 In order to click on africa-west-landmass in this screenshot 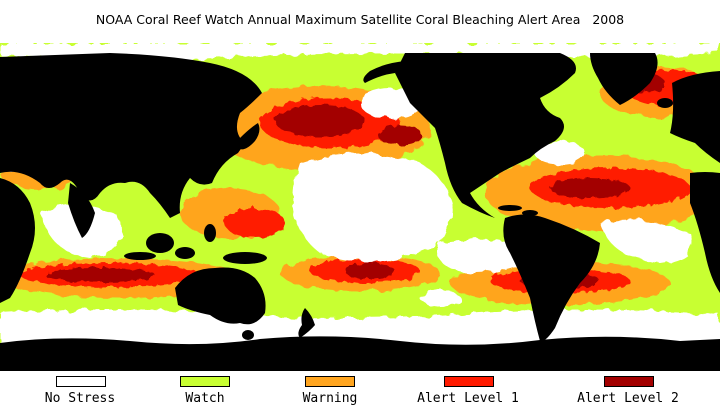, I will do `click(705, 232)`.